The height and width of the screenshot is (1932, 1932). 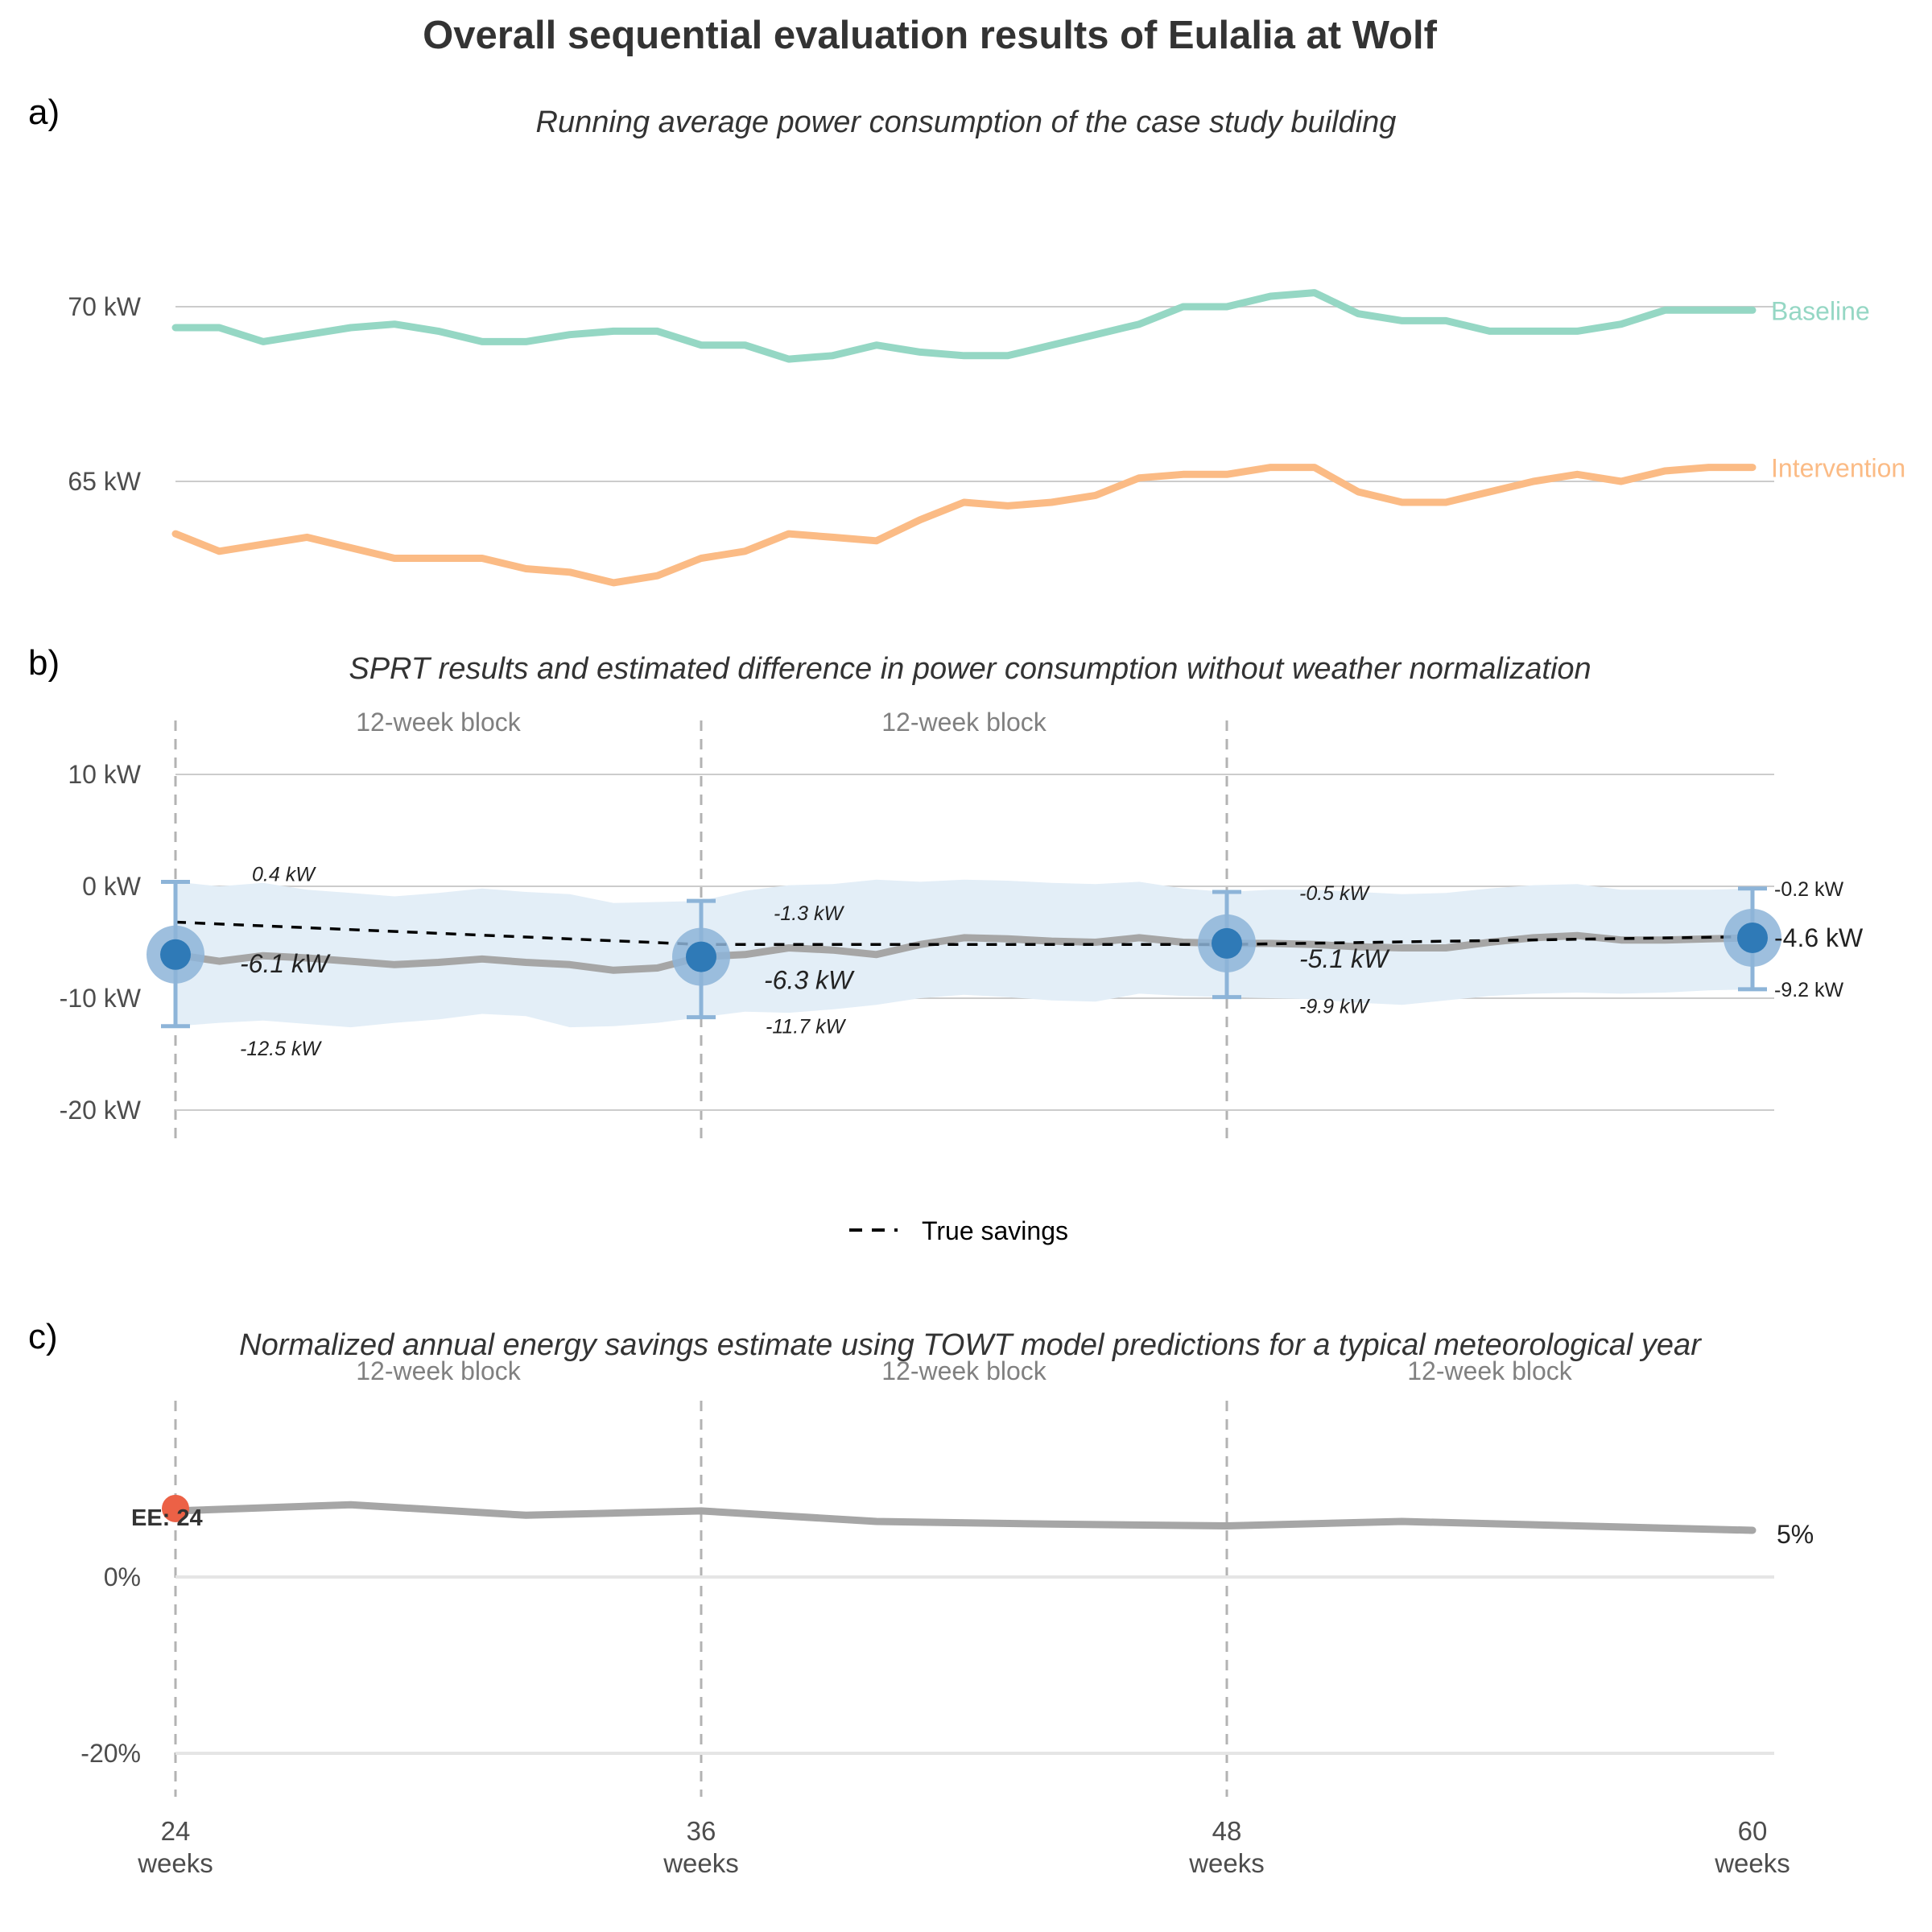 I want to click on upper-bound-label: 0.4 kW, so click(x=284, y=874).